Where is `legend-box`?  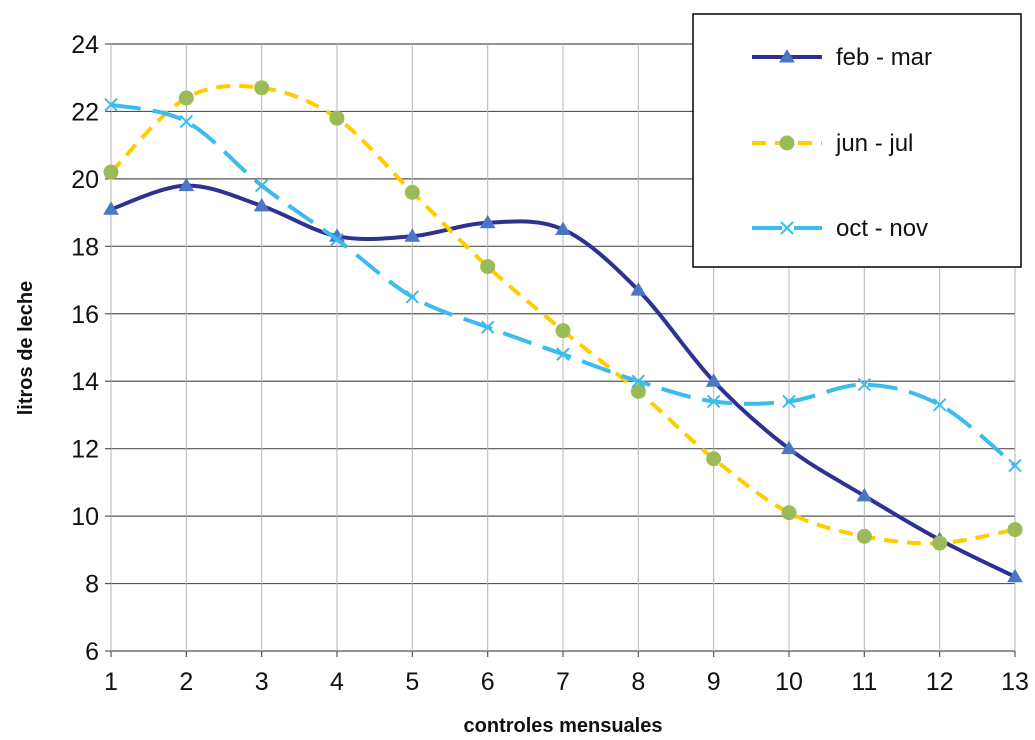 legend-box is located at coordinates (857, 140).